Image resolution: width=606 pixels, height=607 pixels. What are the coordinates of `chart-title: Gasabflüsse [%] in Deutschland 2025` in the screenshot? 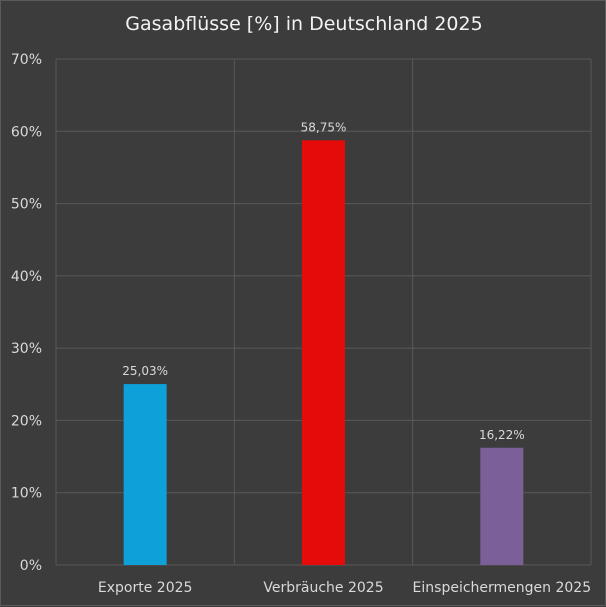 It's located at (304, 24).